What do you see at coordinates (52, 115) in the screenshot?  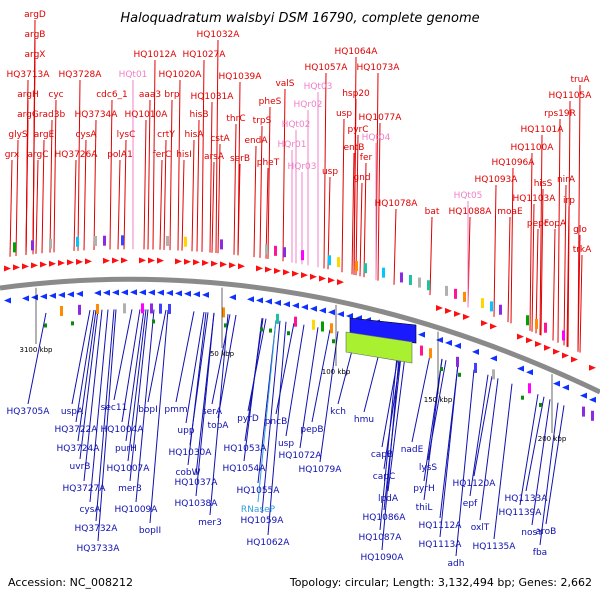 I see `gene-label-forward: rad3b` at bounding box center [52, 115].